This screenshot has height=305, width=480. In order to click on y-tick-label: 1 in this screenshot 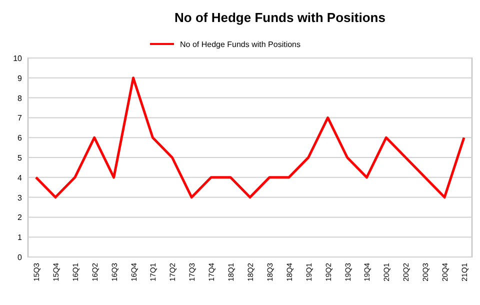, I will do `click(20, 237)`.